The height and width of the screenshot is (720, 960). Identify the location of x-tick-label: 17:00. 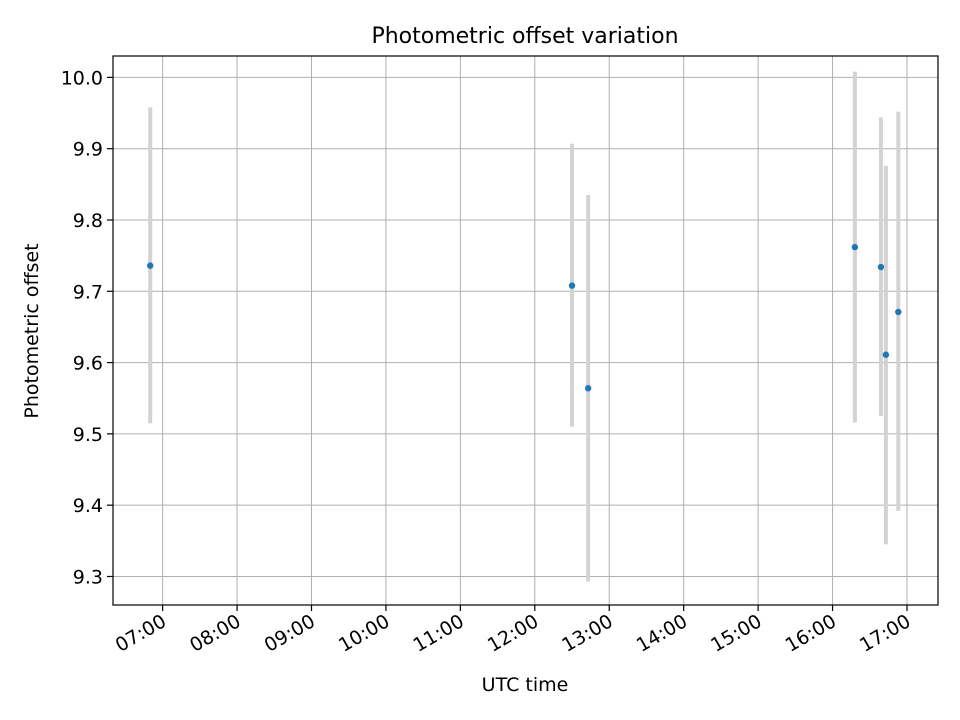
(885, 633).